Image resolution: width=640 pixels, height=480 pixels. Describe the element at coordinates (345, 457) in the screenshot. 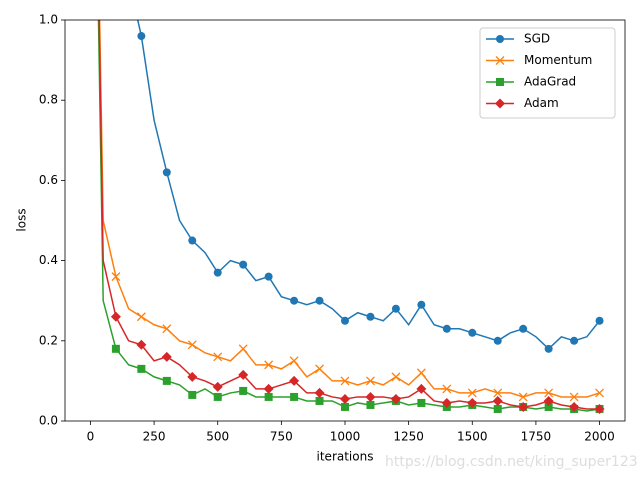

I see `x-axis-label: iterations` at that location.